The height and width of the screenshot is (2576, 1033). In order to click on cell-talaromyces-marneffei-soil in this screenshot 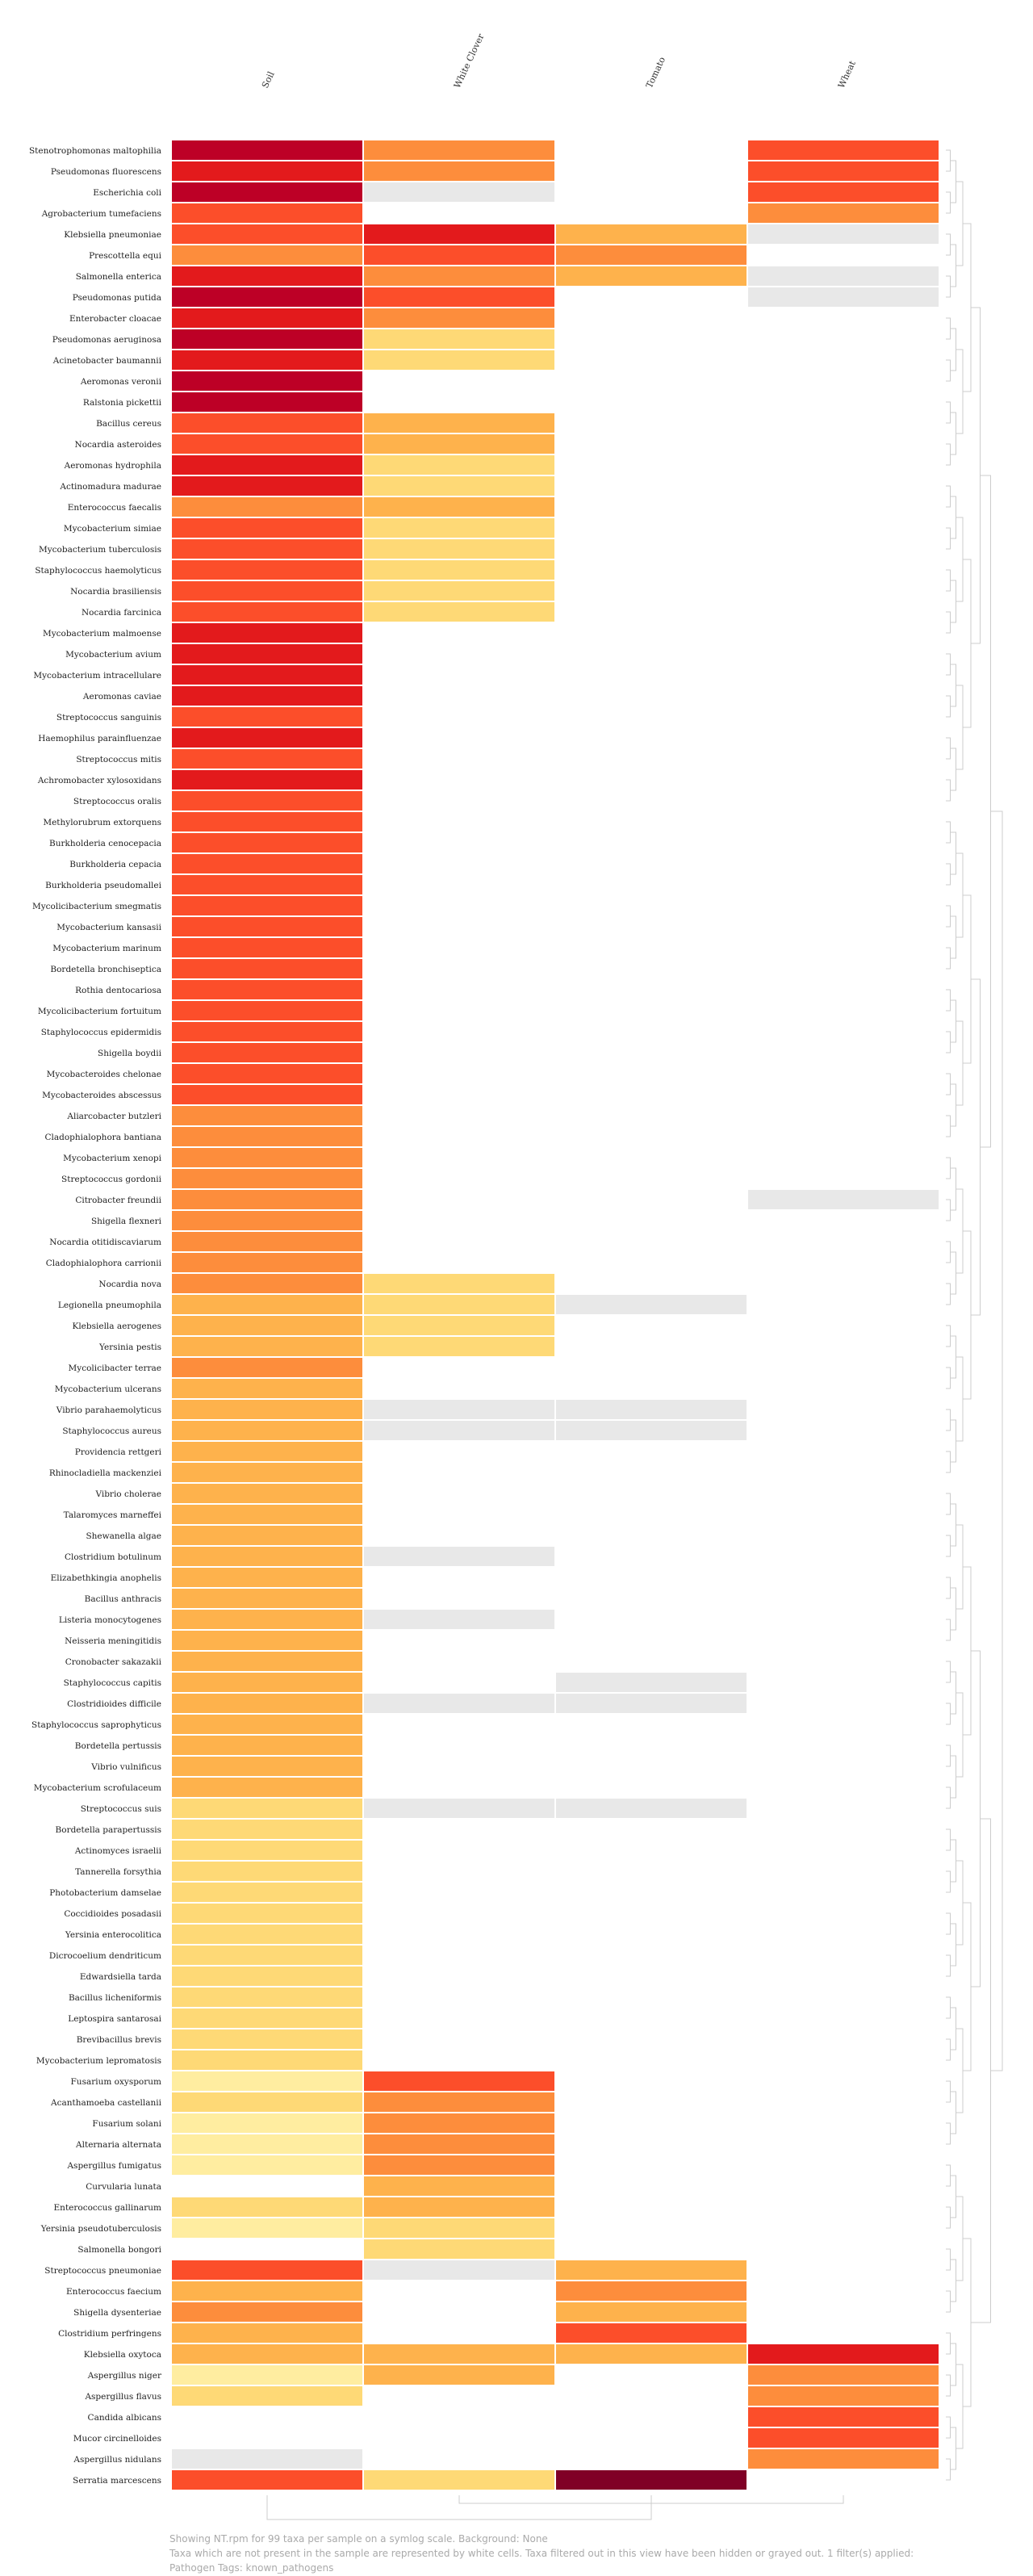, I will do `click(267, 1514)`.